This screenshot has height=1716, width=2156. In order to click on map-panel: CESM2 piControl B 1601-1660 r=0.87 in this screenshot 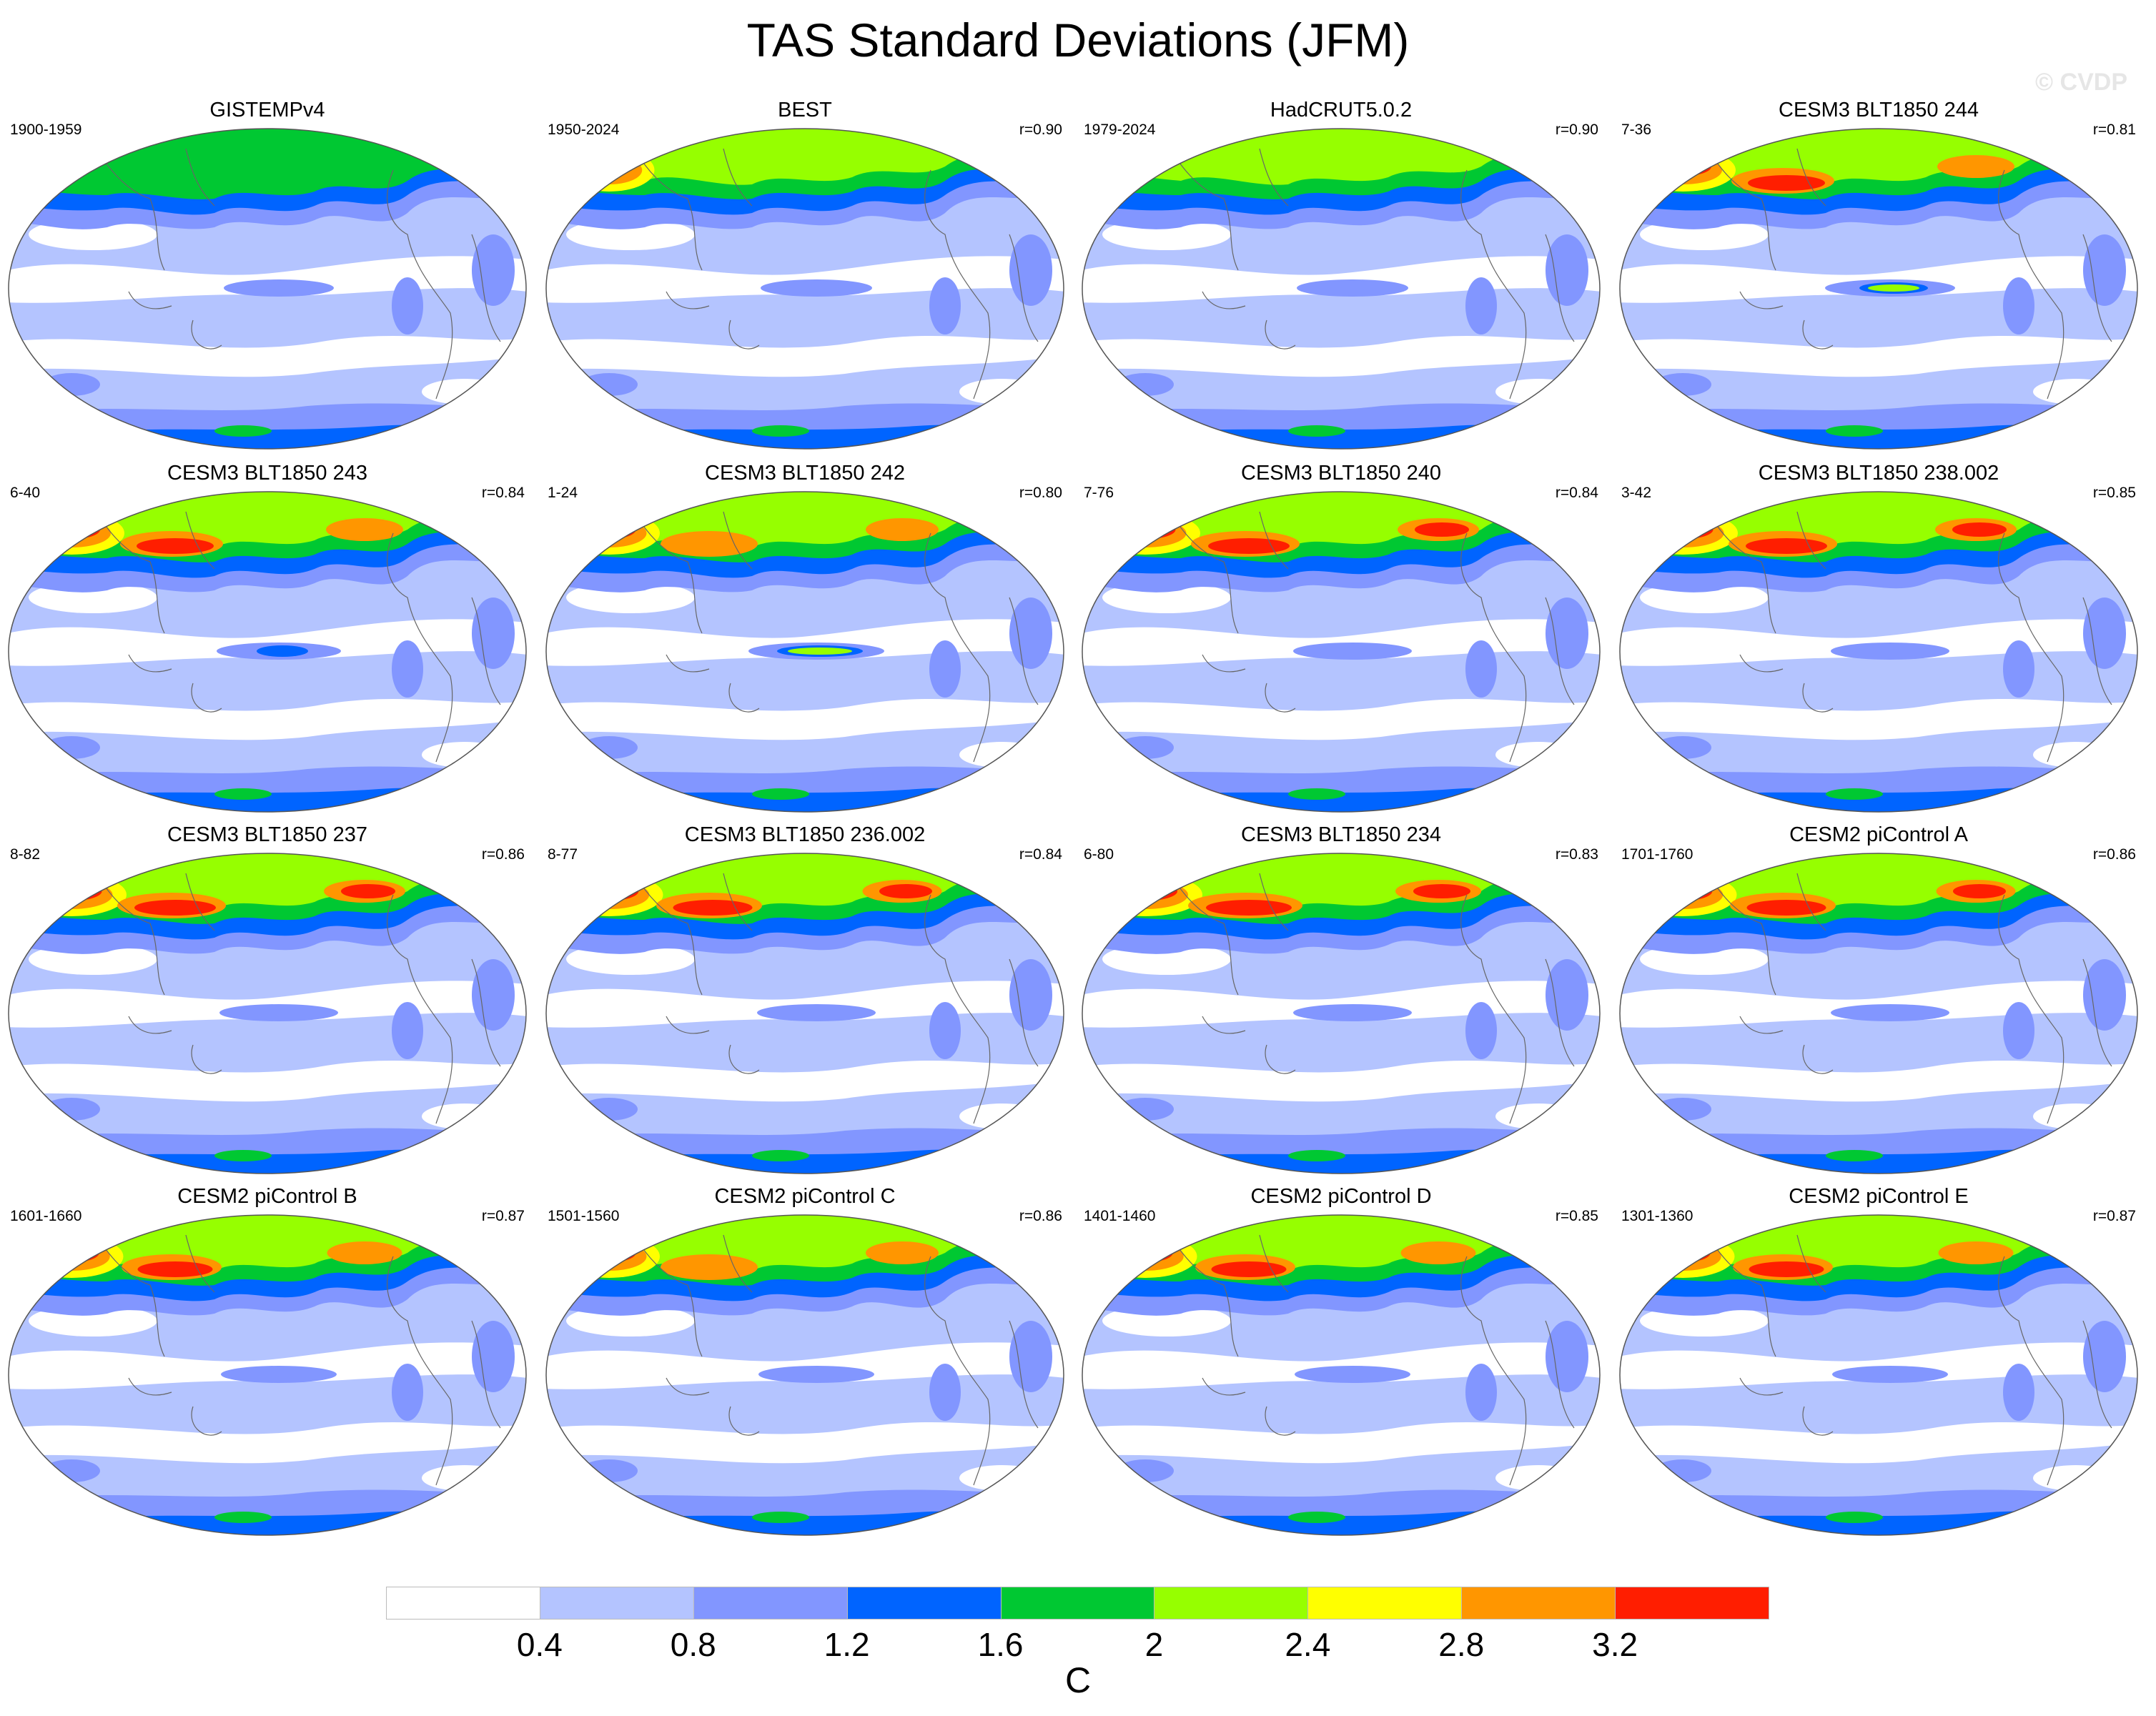, I will do `click(267, 1362)`.